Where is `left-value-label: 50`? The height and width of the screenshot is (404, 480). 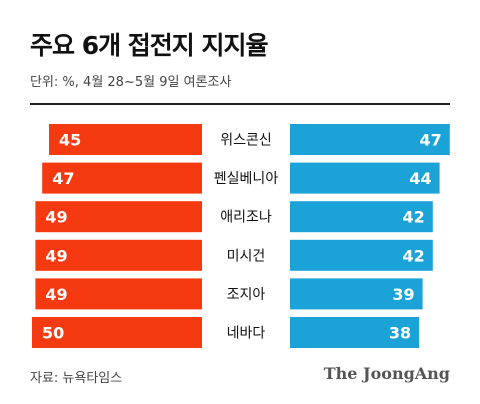
left-value-label: 50 is located at coordinates (53, 333).